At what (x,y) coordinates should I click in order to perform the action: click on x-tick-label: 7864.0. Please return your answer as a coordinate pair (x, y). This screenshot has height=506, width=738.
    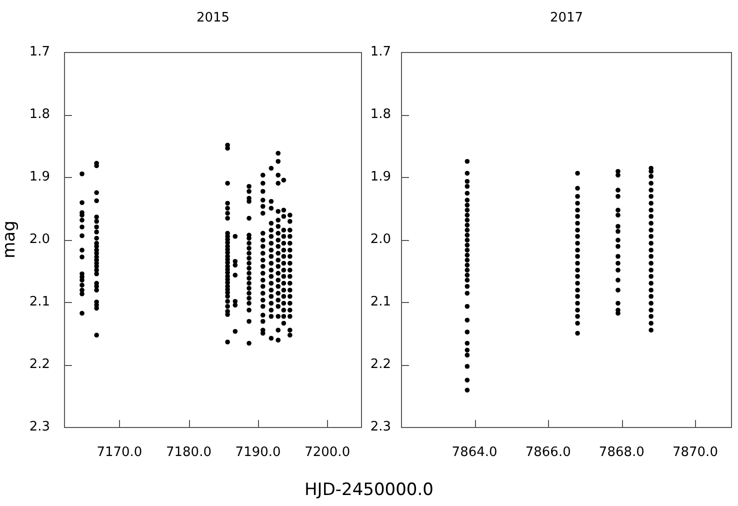
    Looking at the image, I should click on (475, 452).